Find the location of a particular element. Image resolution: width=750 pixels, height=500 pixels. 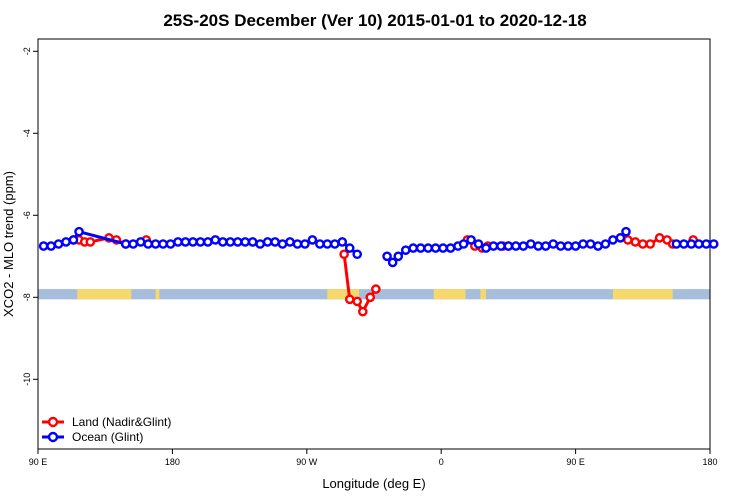

y-tick-label: -4 is located at coordinates (27, 133).